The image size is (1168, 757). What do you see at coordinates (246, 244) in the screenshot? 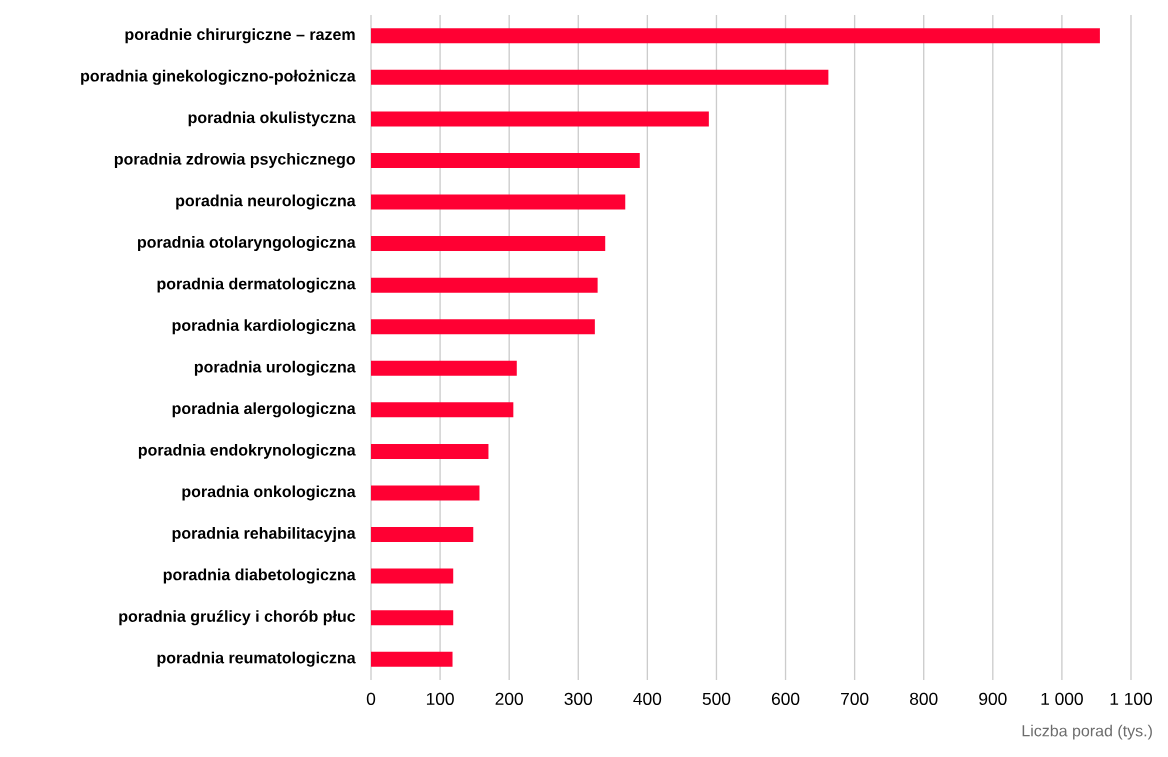
I see `y-tick-label: poradnia otolaryngologiczna` at bounding box center [246, 244].